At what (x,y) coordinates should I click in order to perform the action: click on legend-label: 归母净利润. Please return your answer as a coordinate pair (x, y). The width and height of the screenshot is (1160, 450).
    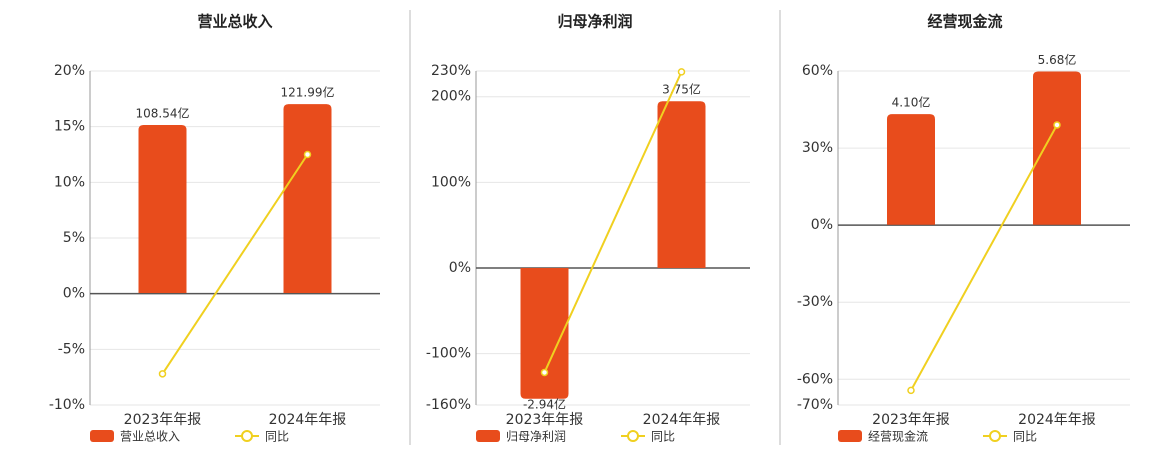
    Looking at the image, I should click on (536, 437).